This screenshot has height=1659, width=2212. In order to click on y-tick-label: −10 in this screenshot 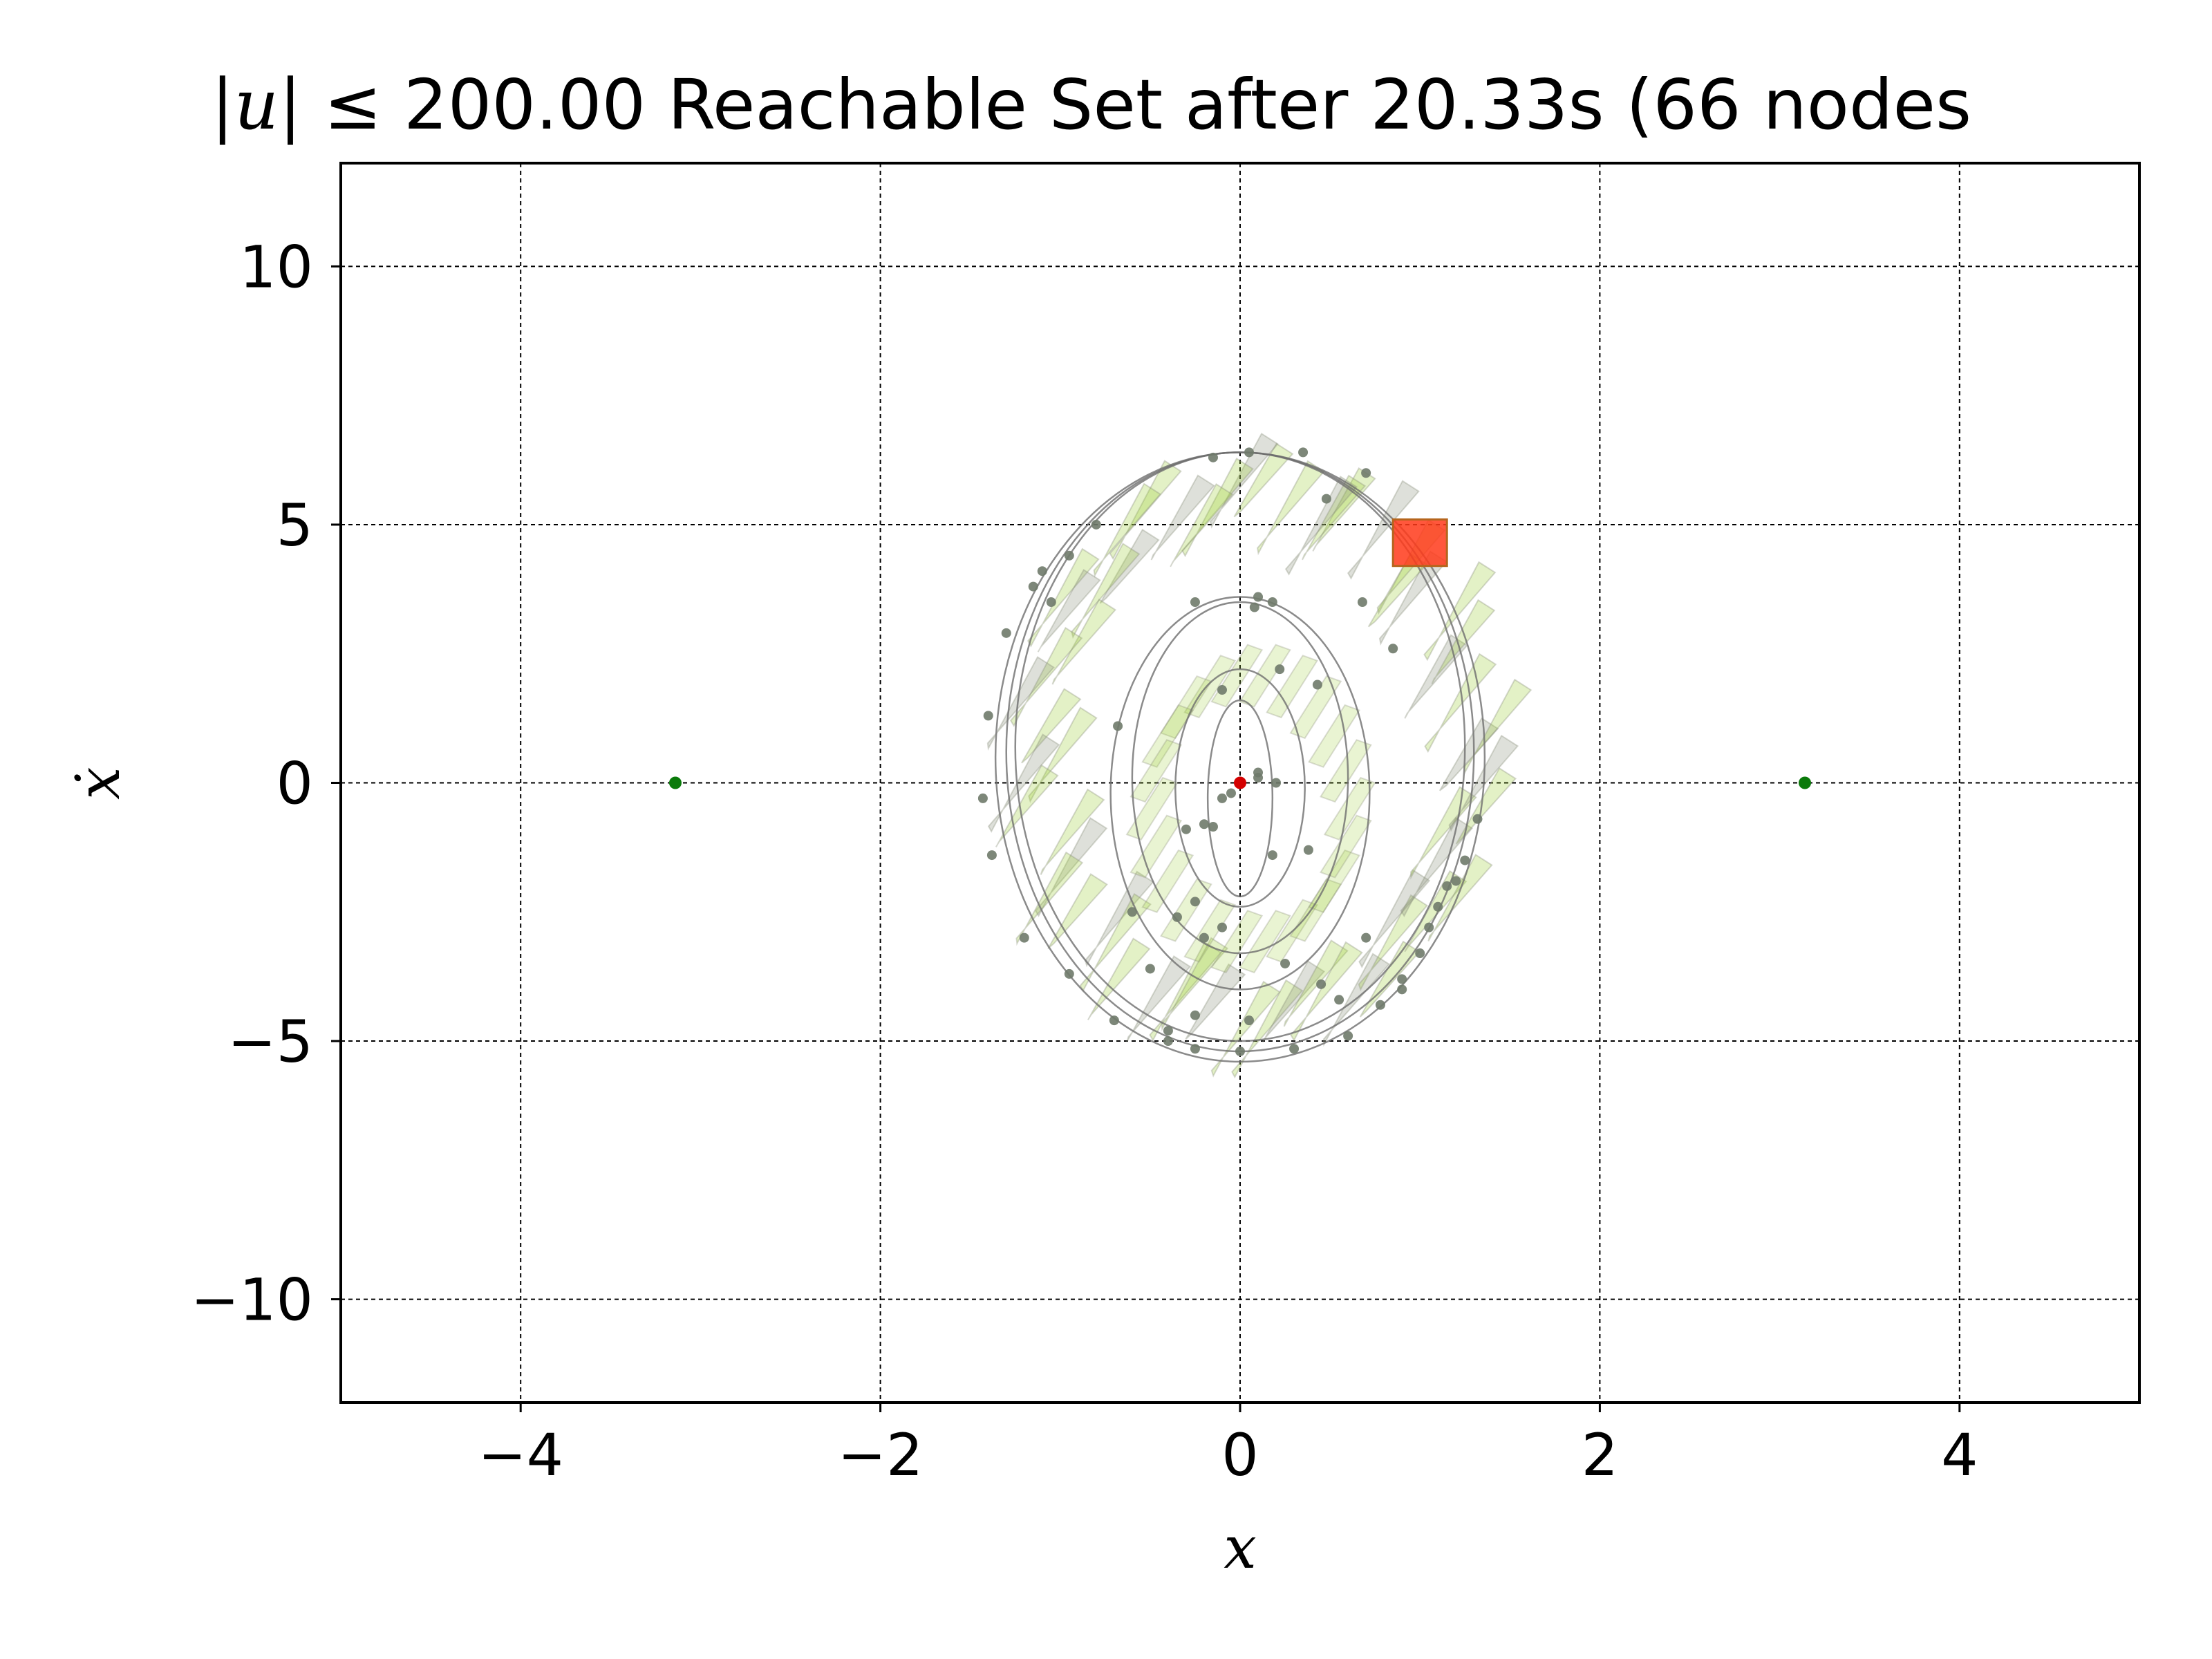, I will do `click(252, 1300)`.